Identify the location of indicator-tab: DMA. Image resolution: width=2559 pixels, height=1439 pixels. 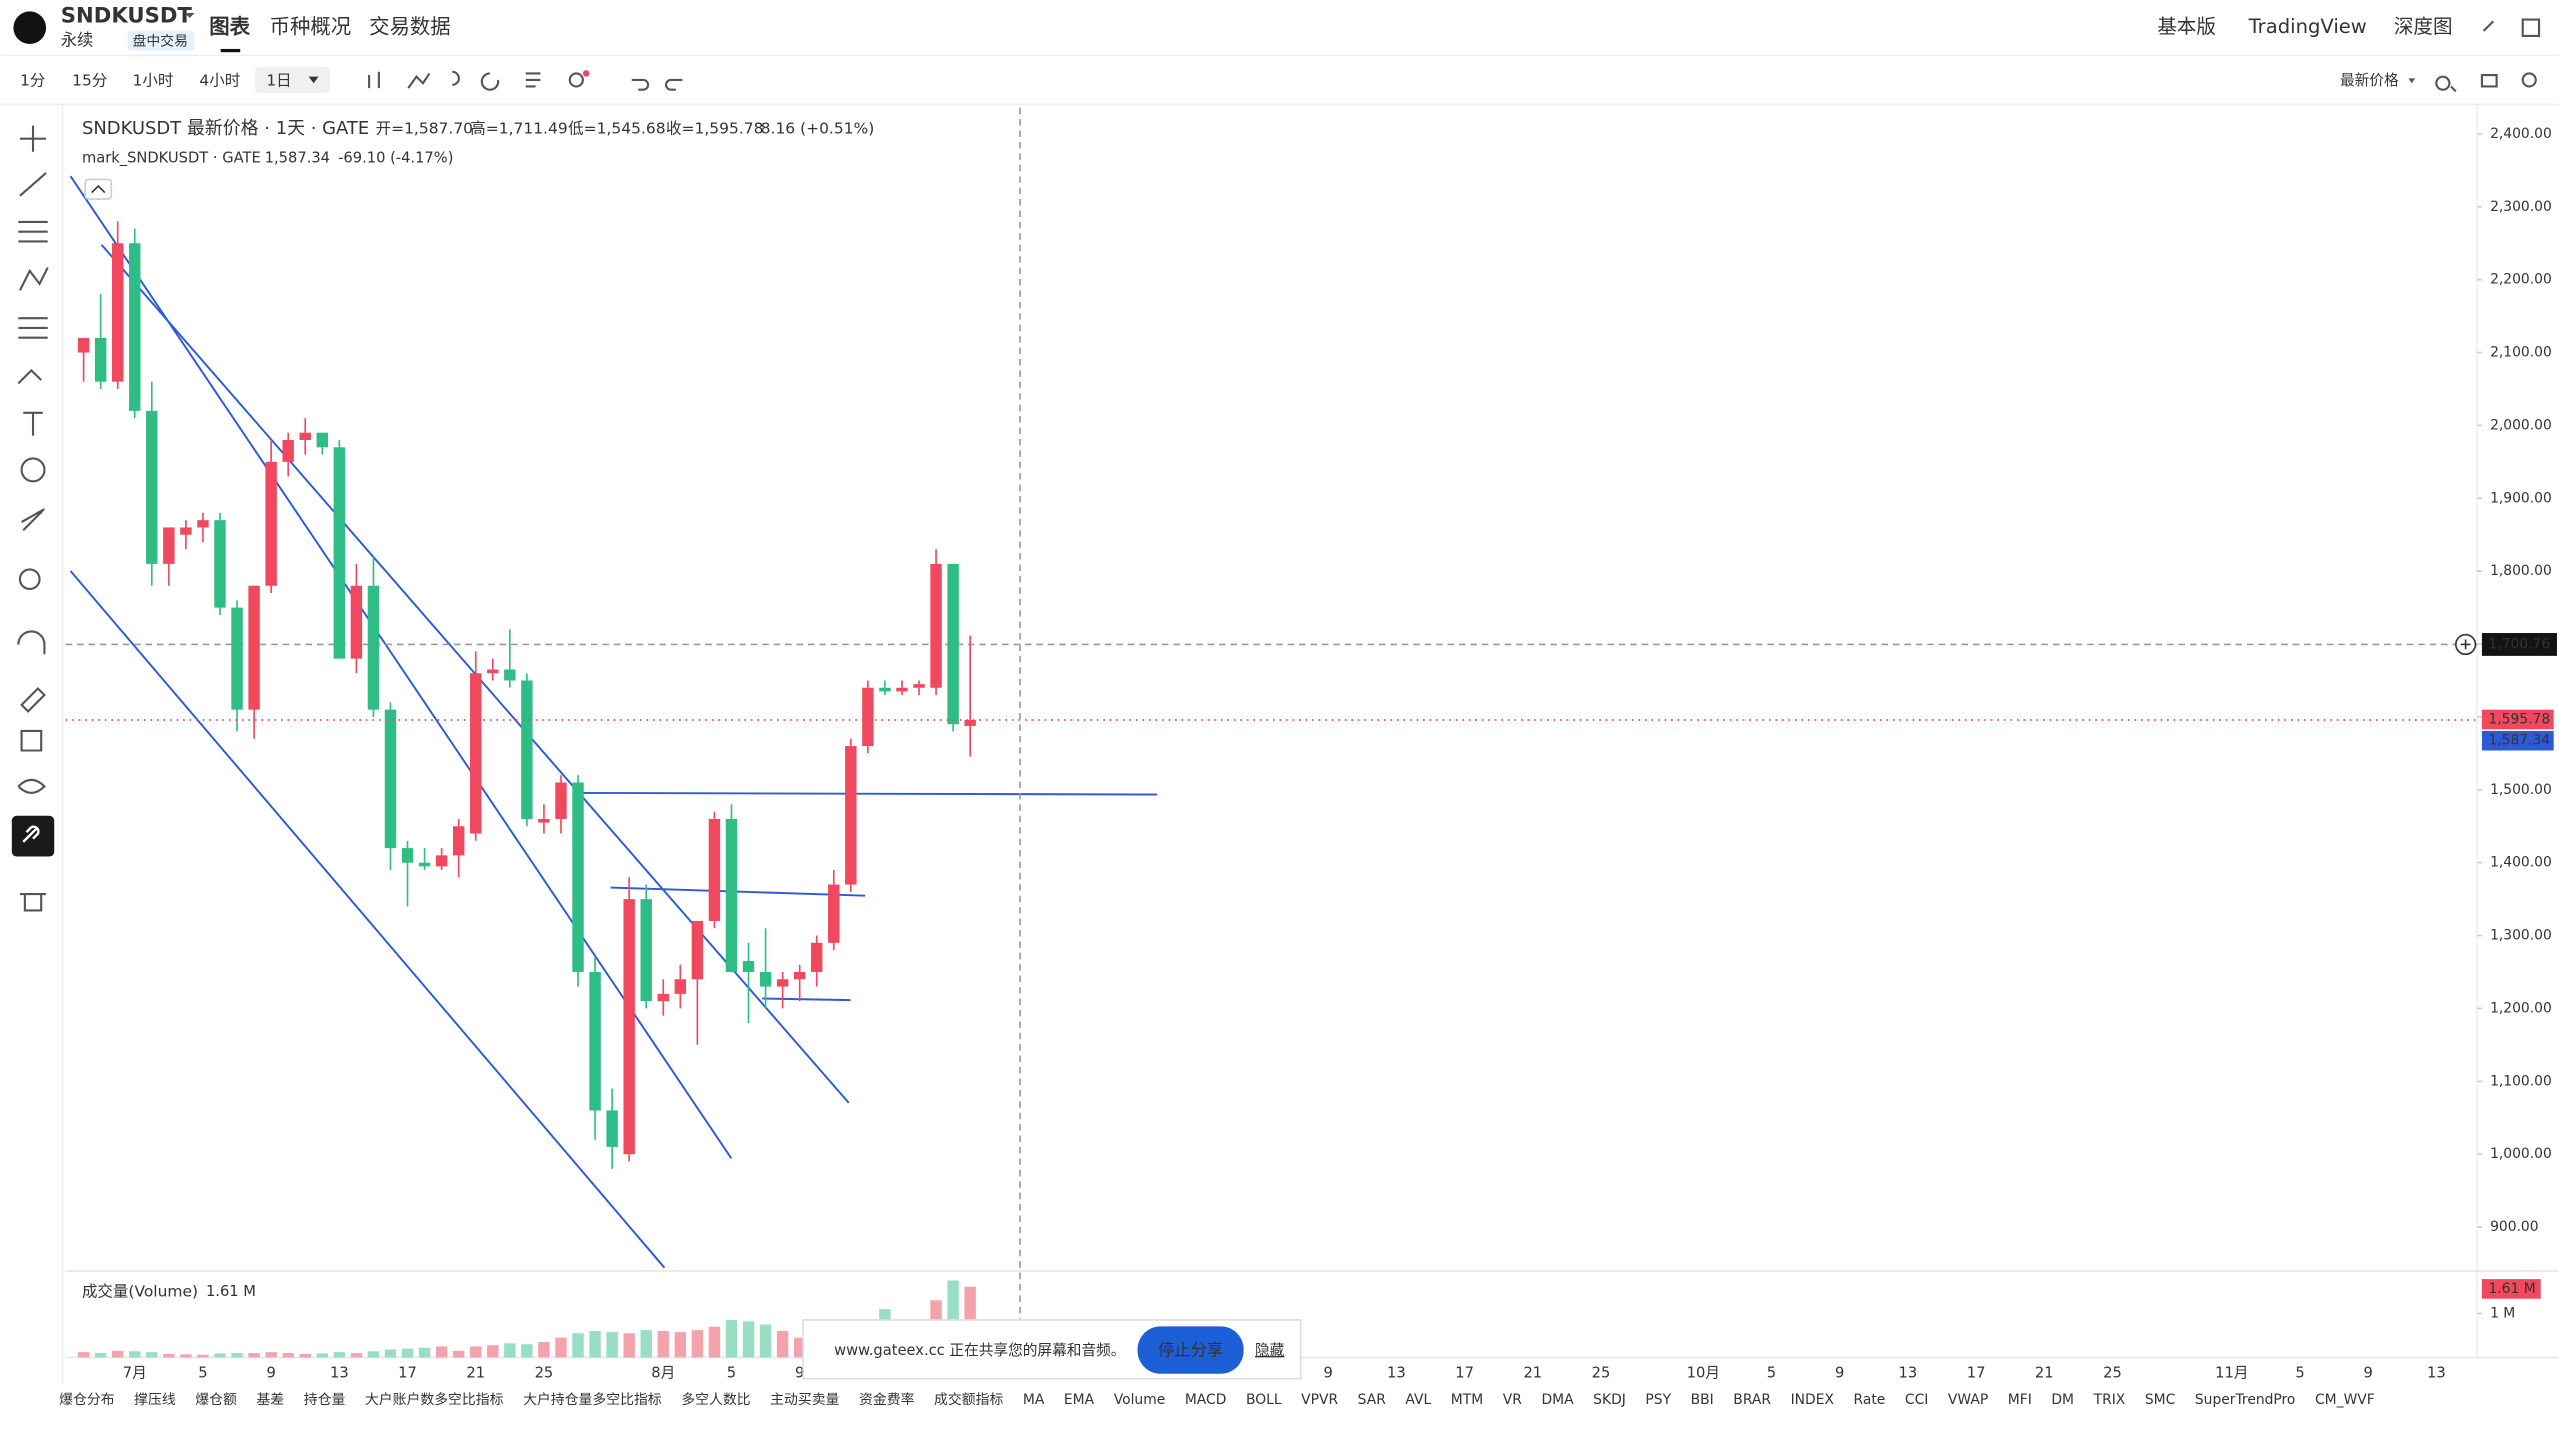
(1557, 1400).